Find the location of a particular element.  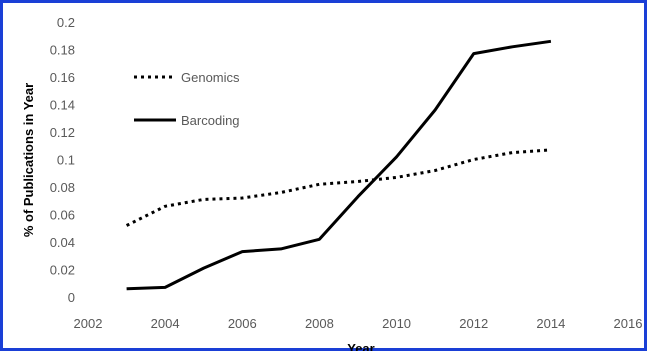

legend-label-genomics: Genomics is located at coordinates (210, 77).